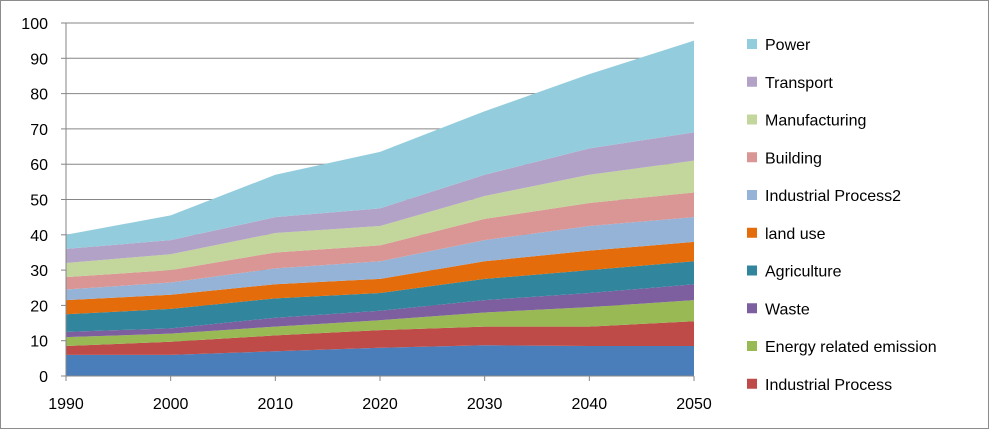 The image size is (989, 429). What do you see at coordinates (485, 404) in the screenshot?
I see `x-tick-label: 2030` at bounding box center [485, 404].